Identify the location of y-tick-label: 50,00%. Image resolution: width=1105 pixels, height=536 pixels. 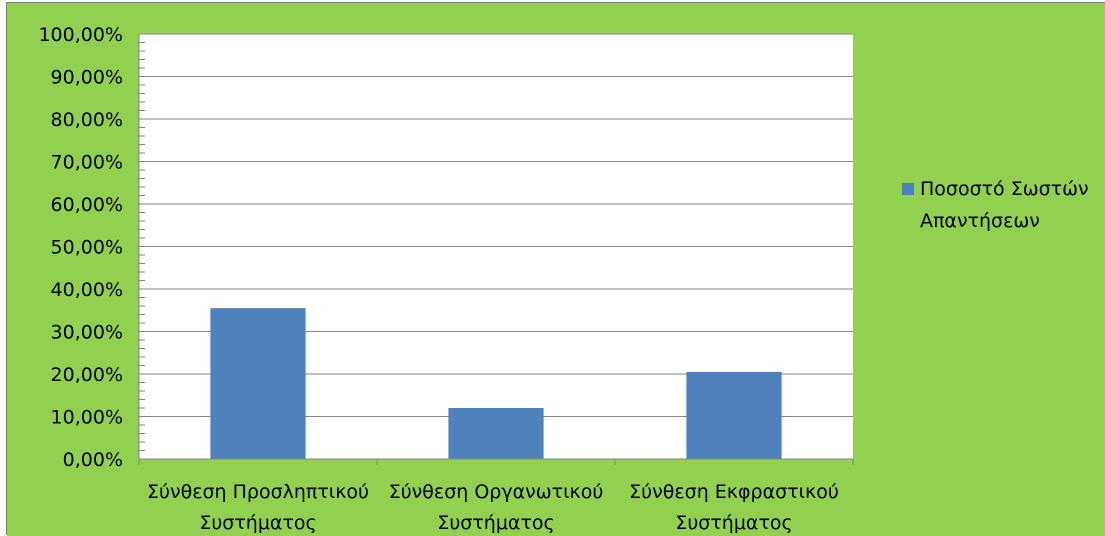
(87, 248).